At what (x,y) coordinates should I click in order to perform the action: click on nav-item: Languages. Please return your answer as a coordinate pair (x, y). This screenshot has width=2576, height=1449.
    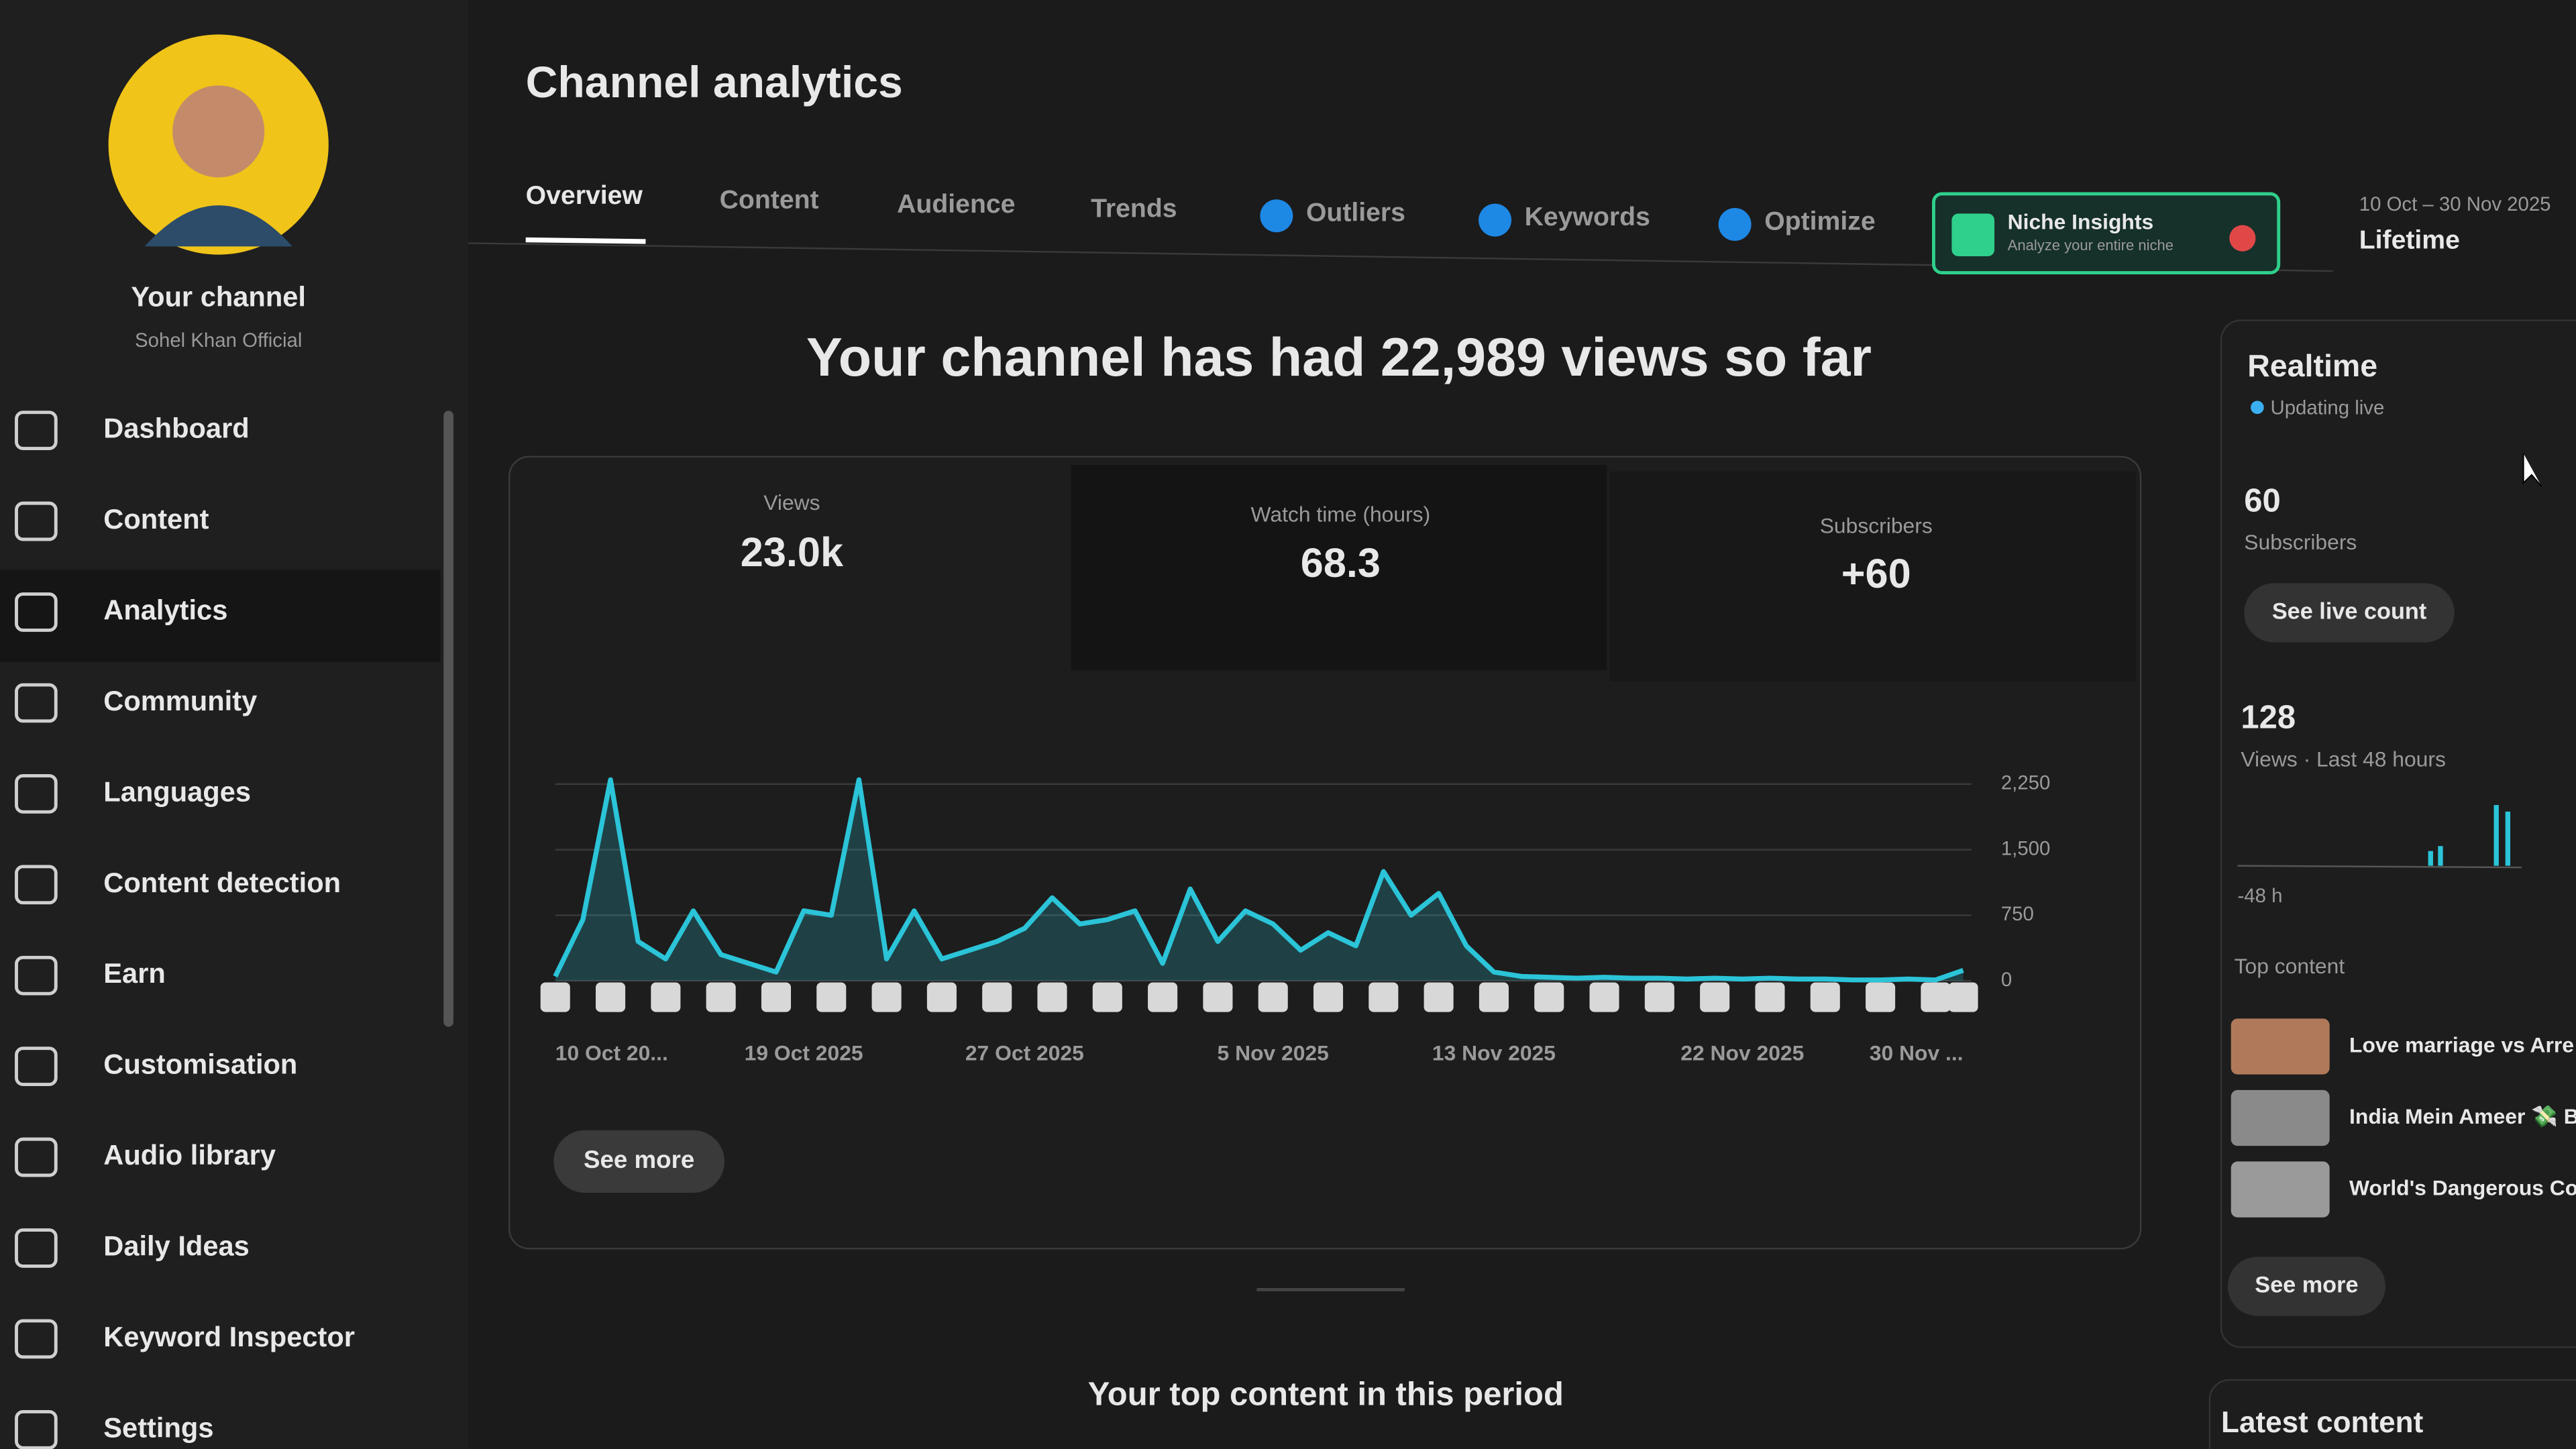
    Looking at the image, I should click on (177, 791).